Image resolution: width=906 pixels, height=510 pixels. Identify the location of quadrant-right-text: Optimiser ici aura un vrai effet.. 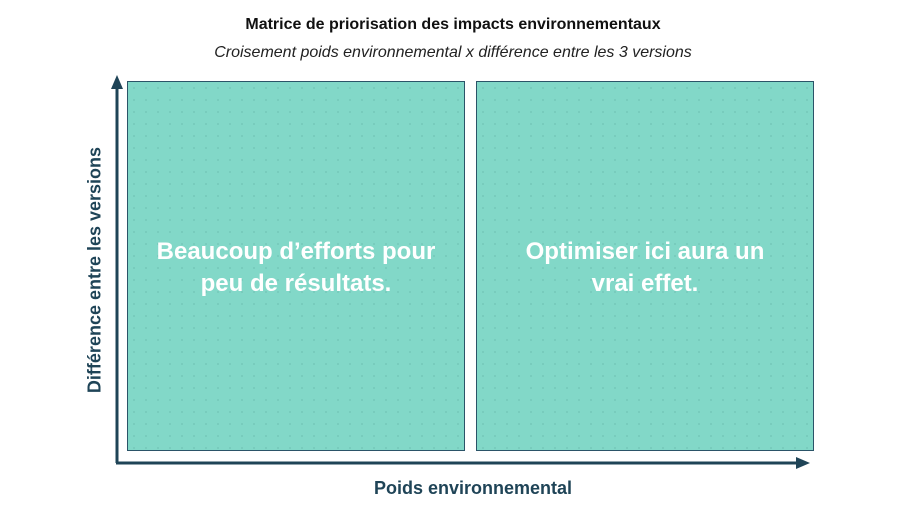
(645, 268).